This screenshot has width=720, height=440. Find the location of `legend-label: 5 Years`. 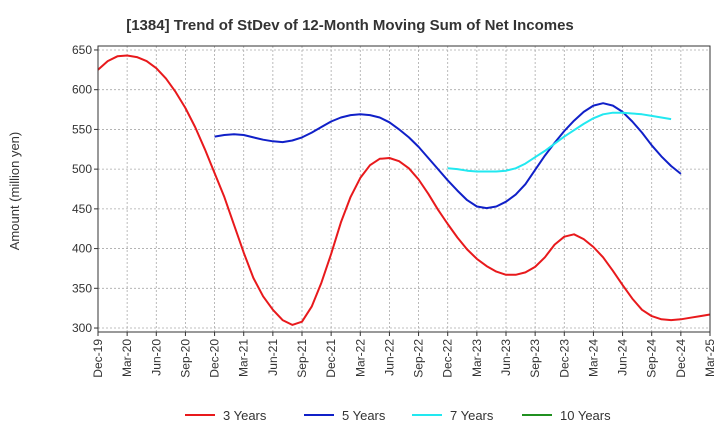

legend-label: 5 Years is located at coordinates (364, 415).